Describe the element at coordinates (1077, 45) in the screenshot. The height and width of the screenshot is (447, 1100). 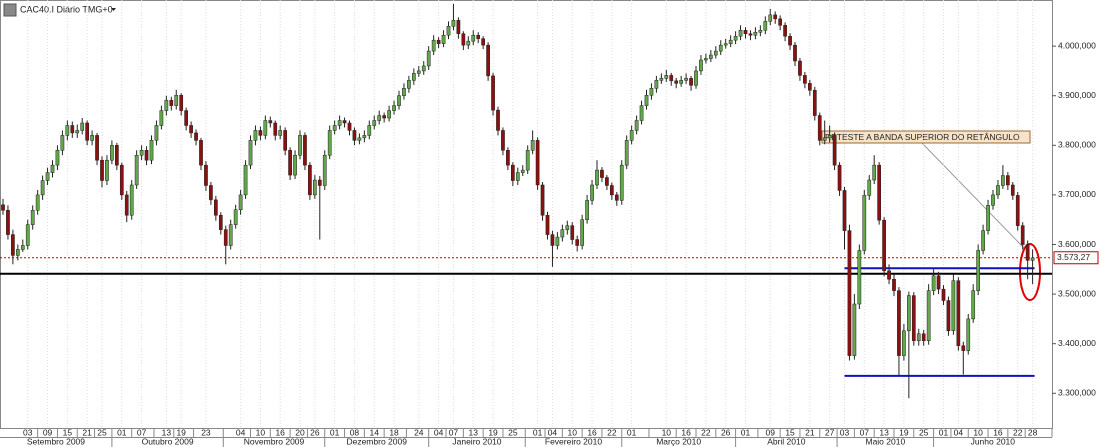
I see `y-tick-label: 4.000,000` at that location.